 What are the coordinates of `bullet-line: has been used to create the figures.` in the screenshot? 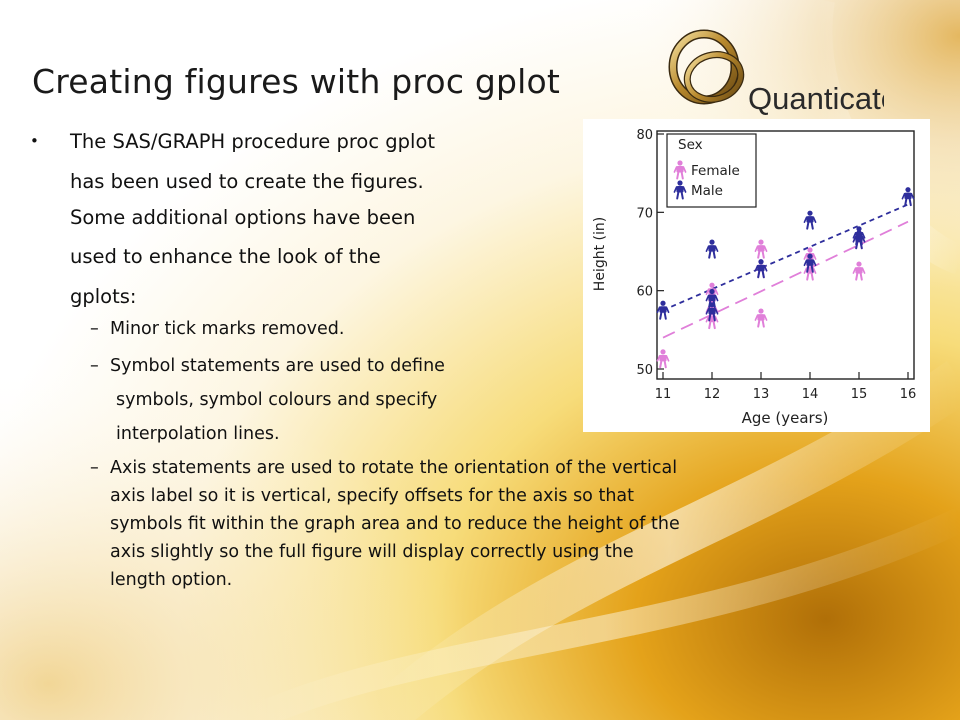 It's located at (247, 181).